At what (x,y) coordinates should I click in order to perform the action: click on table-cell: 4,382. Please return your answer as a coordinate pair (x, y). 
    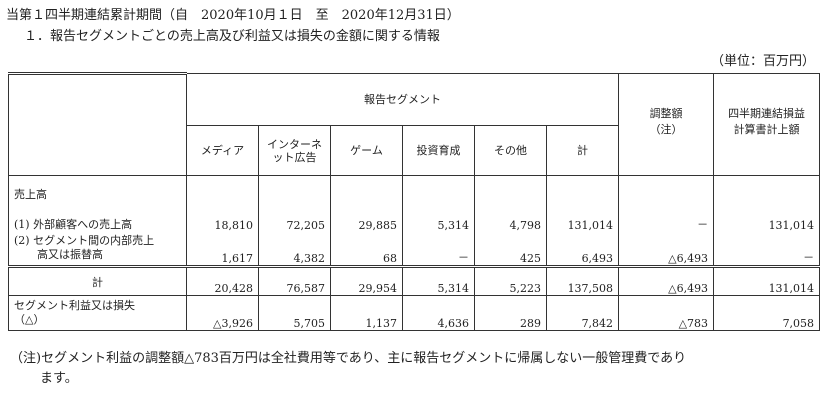
    Looking at the image, I should click on (294, 249).